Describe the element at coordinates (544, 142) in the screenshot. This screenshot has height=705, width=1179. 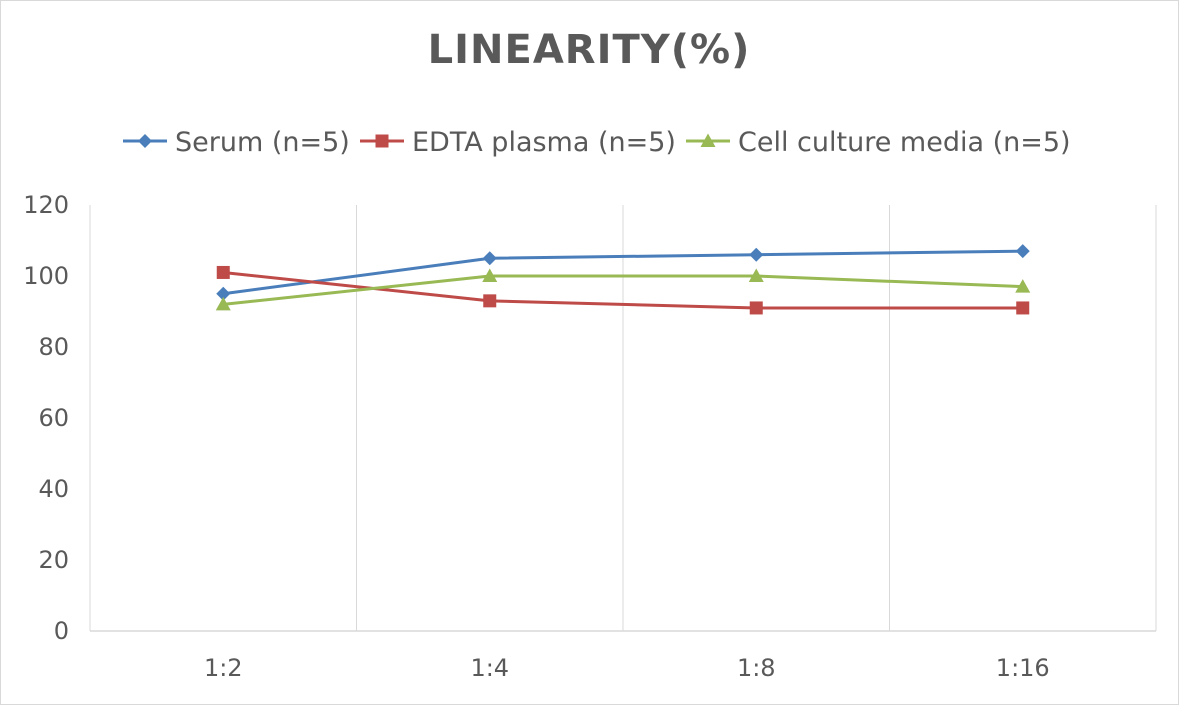
I see `legend-label: EDTA plasma (n=5)` at that location.